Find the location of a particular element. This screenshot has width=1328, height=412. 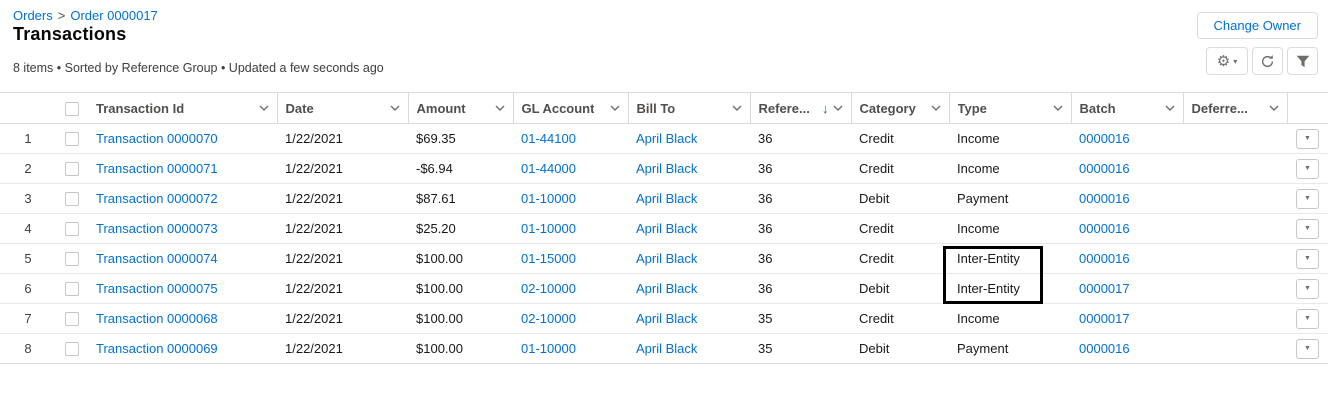

row-actions-cell: ▼ is located at coordinates (1307, 349).